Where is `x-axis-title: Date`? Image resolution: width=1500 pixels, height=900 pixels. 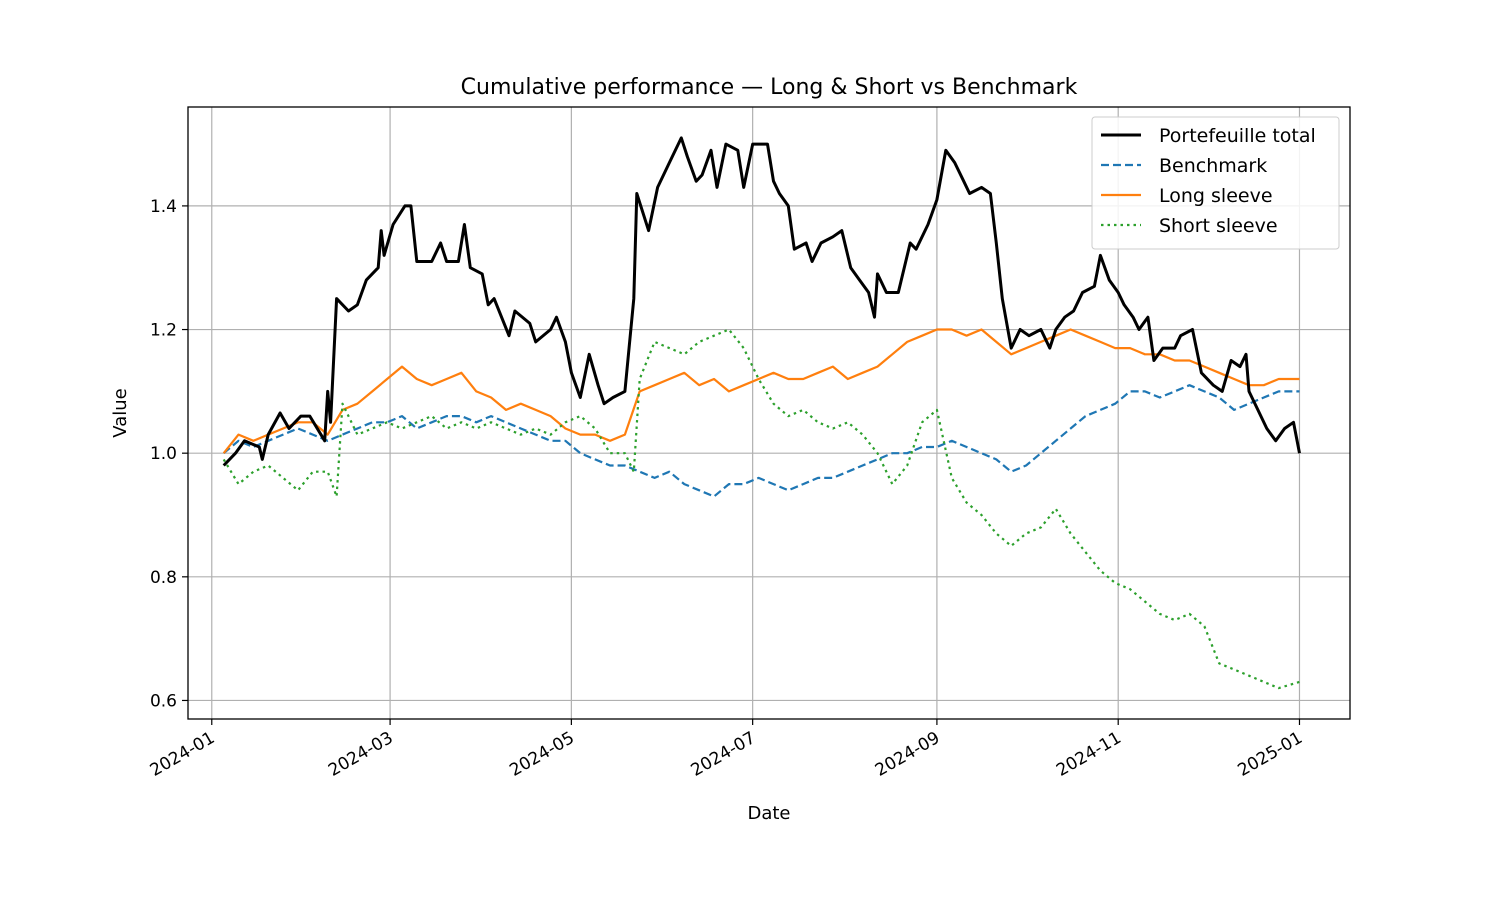 x-axis-title: Date is located at coordinates (768, 813).